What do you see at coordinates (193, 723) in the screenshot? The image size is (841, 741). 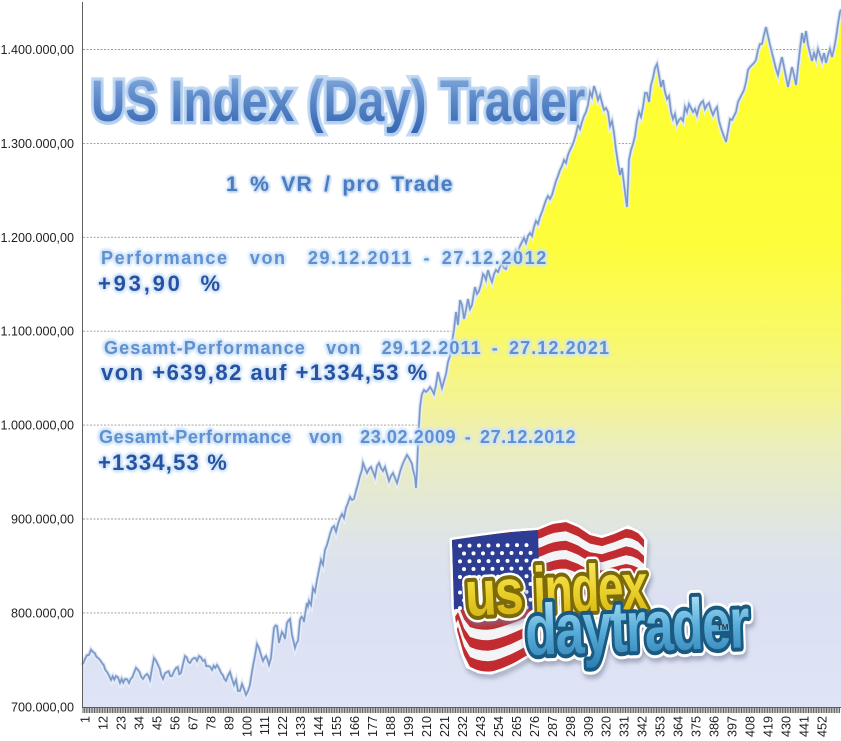 I see `svg-text: 67` at bounding box center [193, 723].